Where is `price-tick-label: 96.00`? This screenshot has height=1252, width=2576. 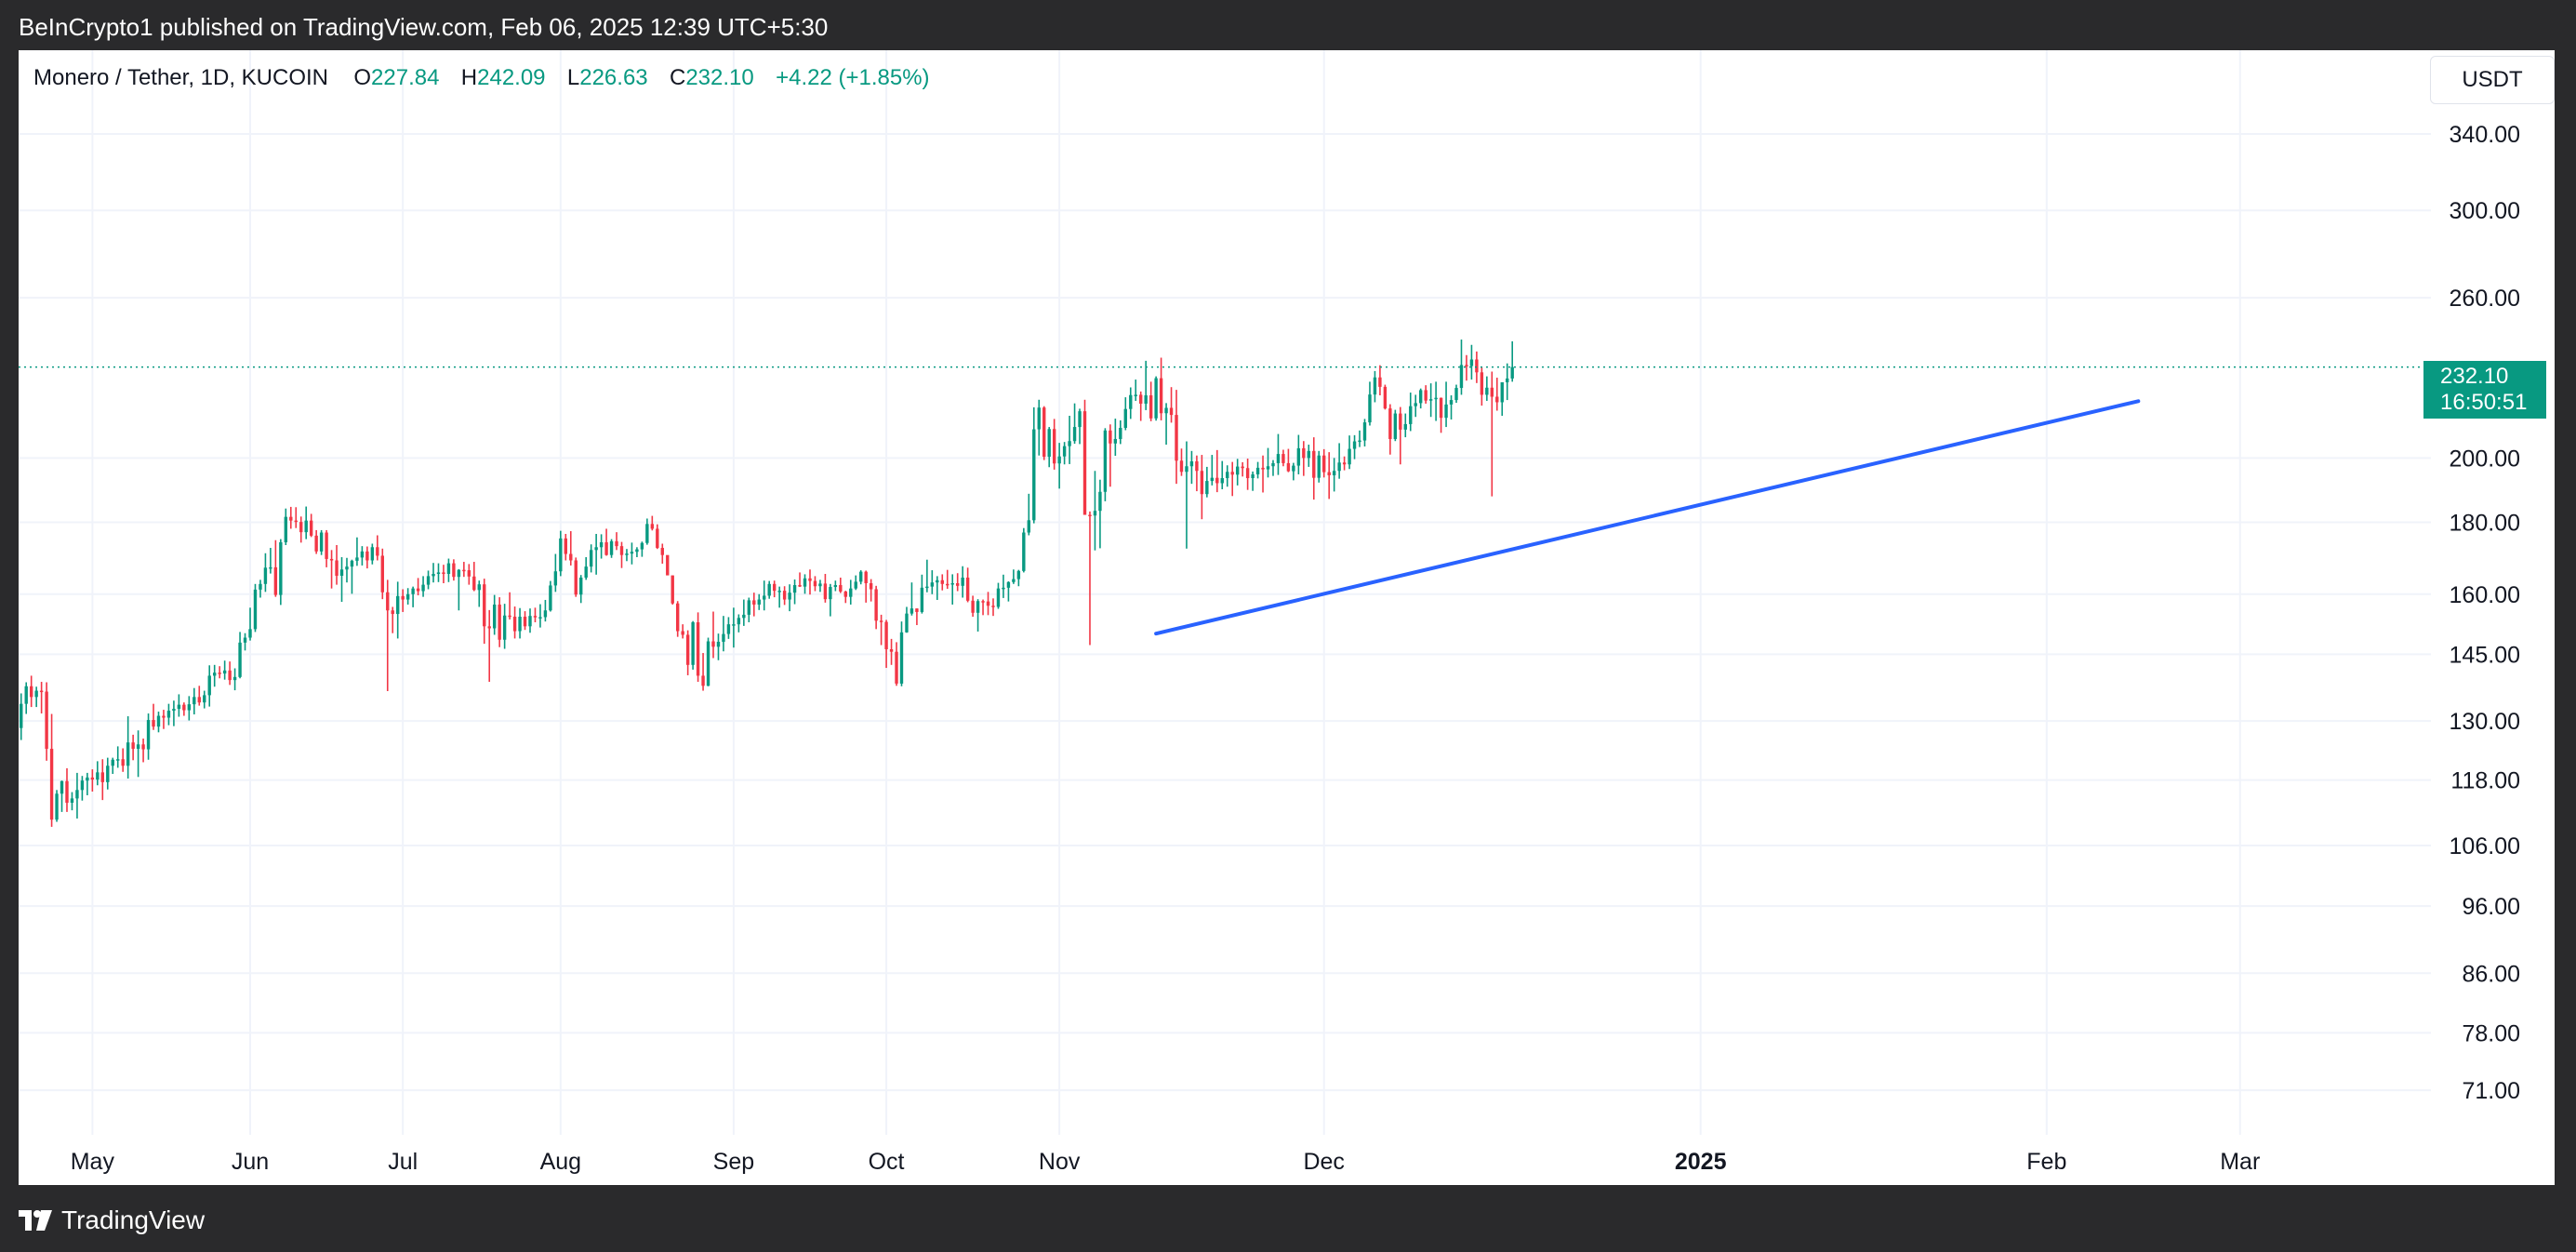
price-tick-label: 96.00 is located at coordinates (2491, 907).